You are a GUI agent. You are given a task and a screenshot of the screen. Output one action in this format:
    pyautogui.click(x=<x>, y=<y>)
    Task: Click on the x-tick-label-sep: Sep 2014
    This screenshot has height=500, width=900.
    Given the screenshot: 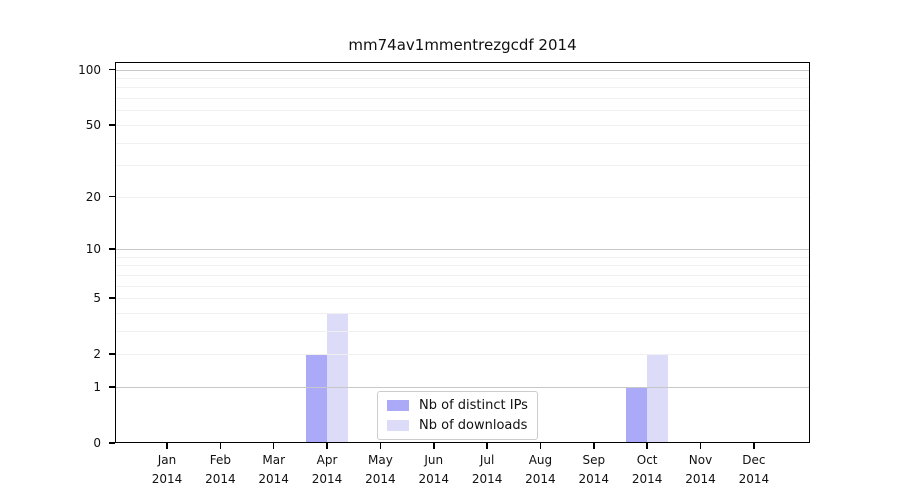 What is the action you would take?
    pyautogui.click(x=594, y=469)
    